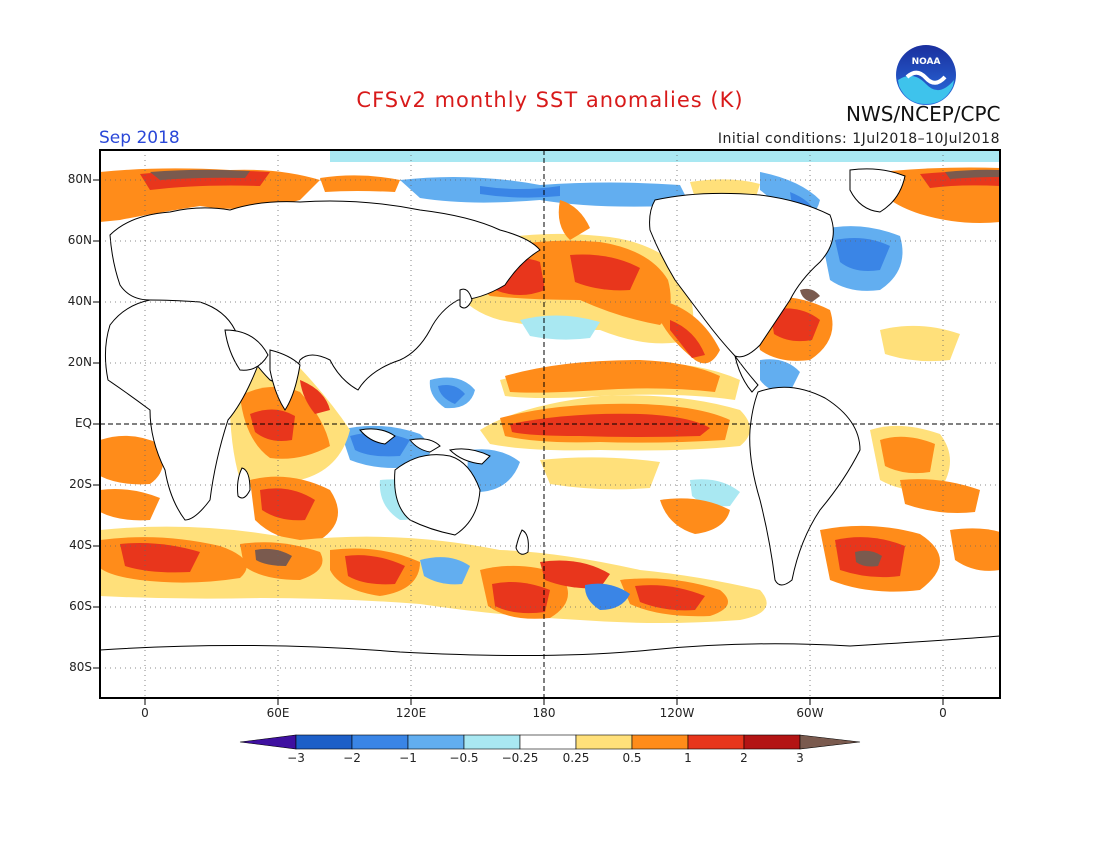 This screenshot has height=850, width=1100. I want to click on lat-label-eq: EQ, so click(83, 423).